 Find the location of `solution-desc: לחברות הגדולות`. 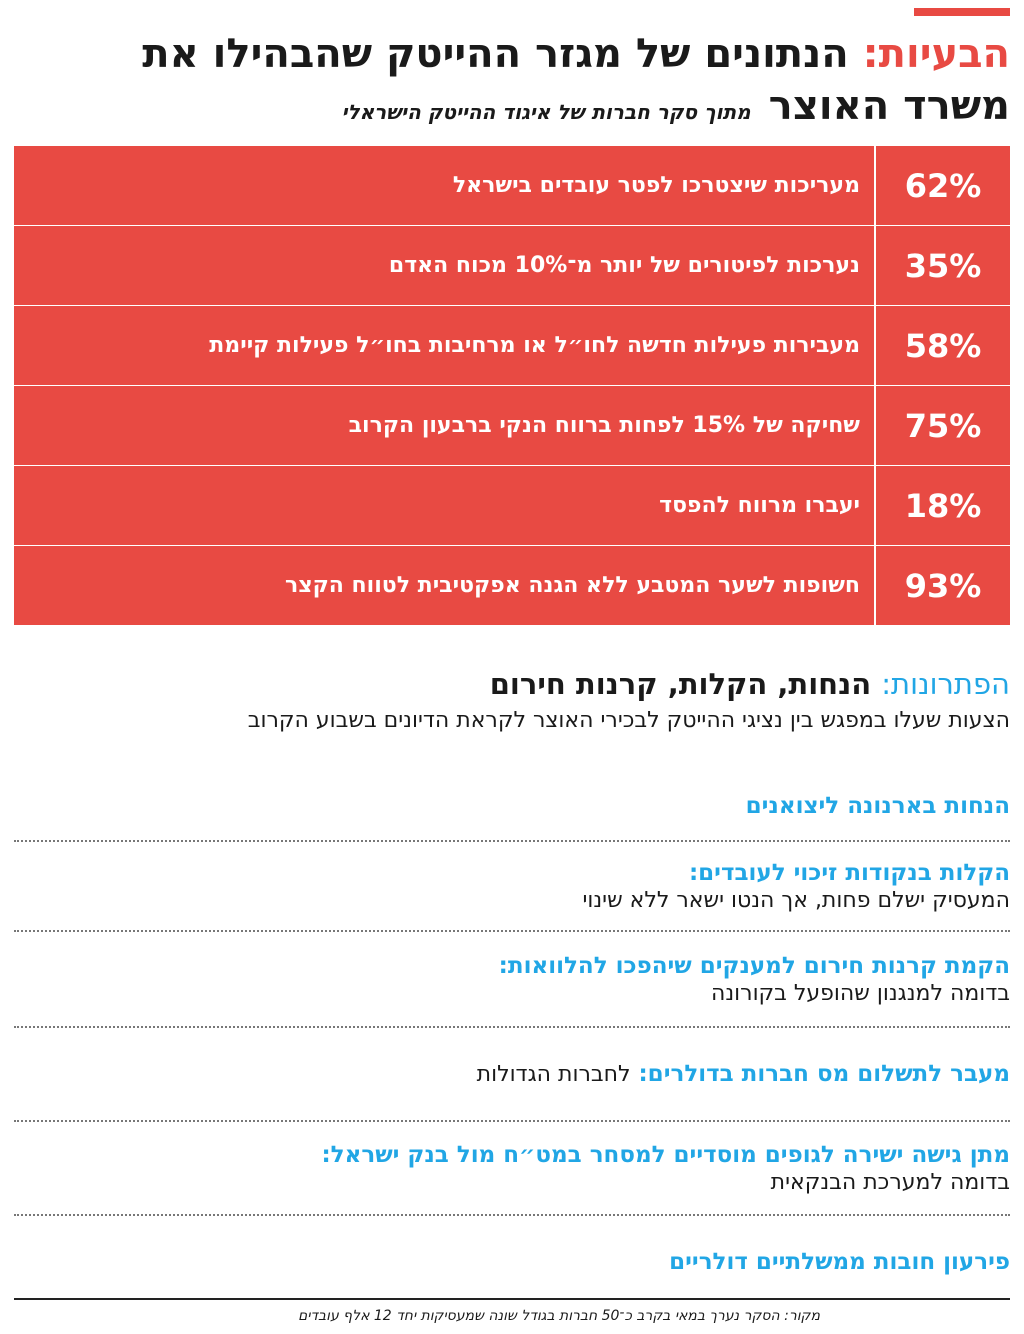

solution-desc: לחברות הגדולות is located at coordinates (553, 1074).